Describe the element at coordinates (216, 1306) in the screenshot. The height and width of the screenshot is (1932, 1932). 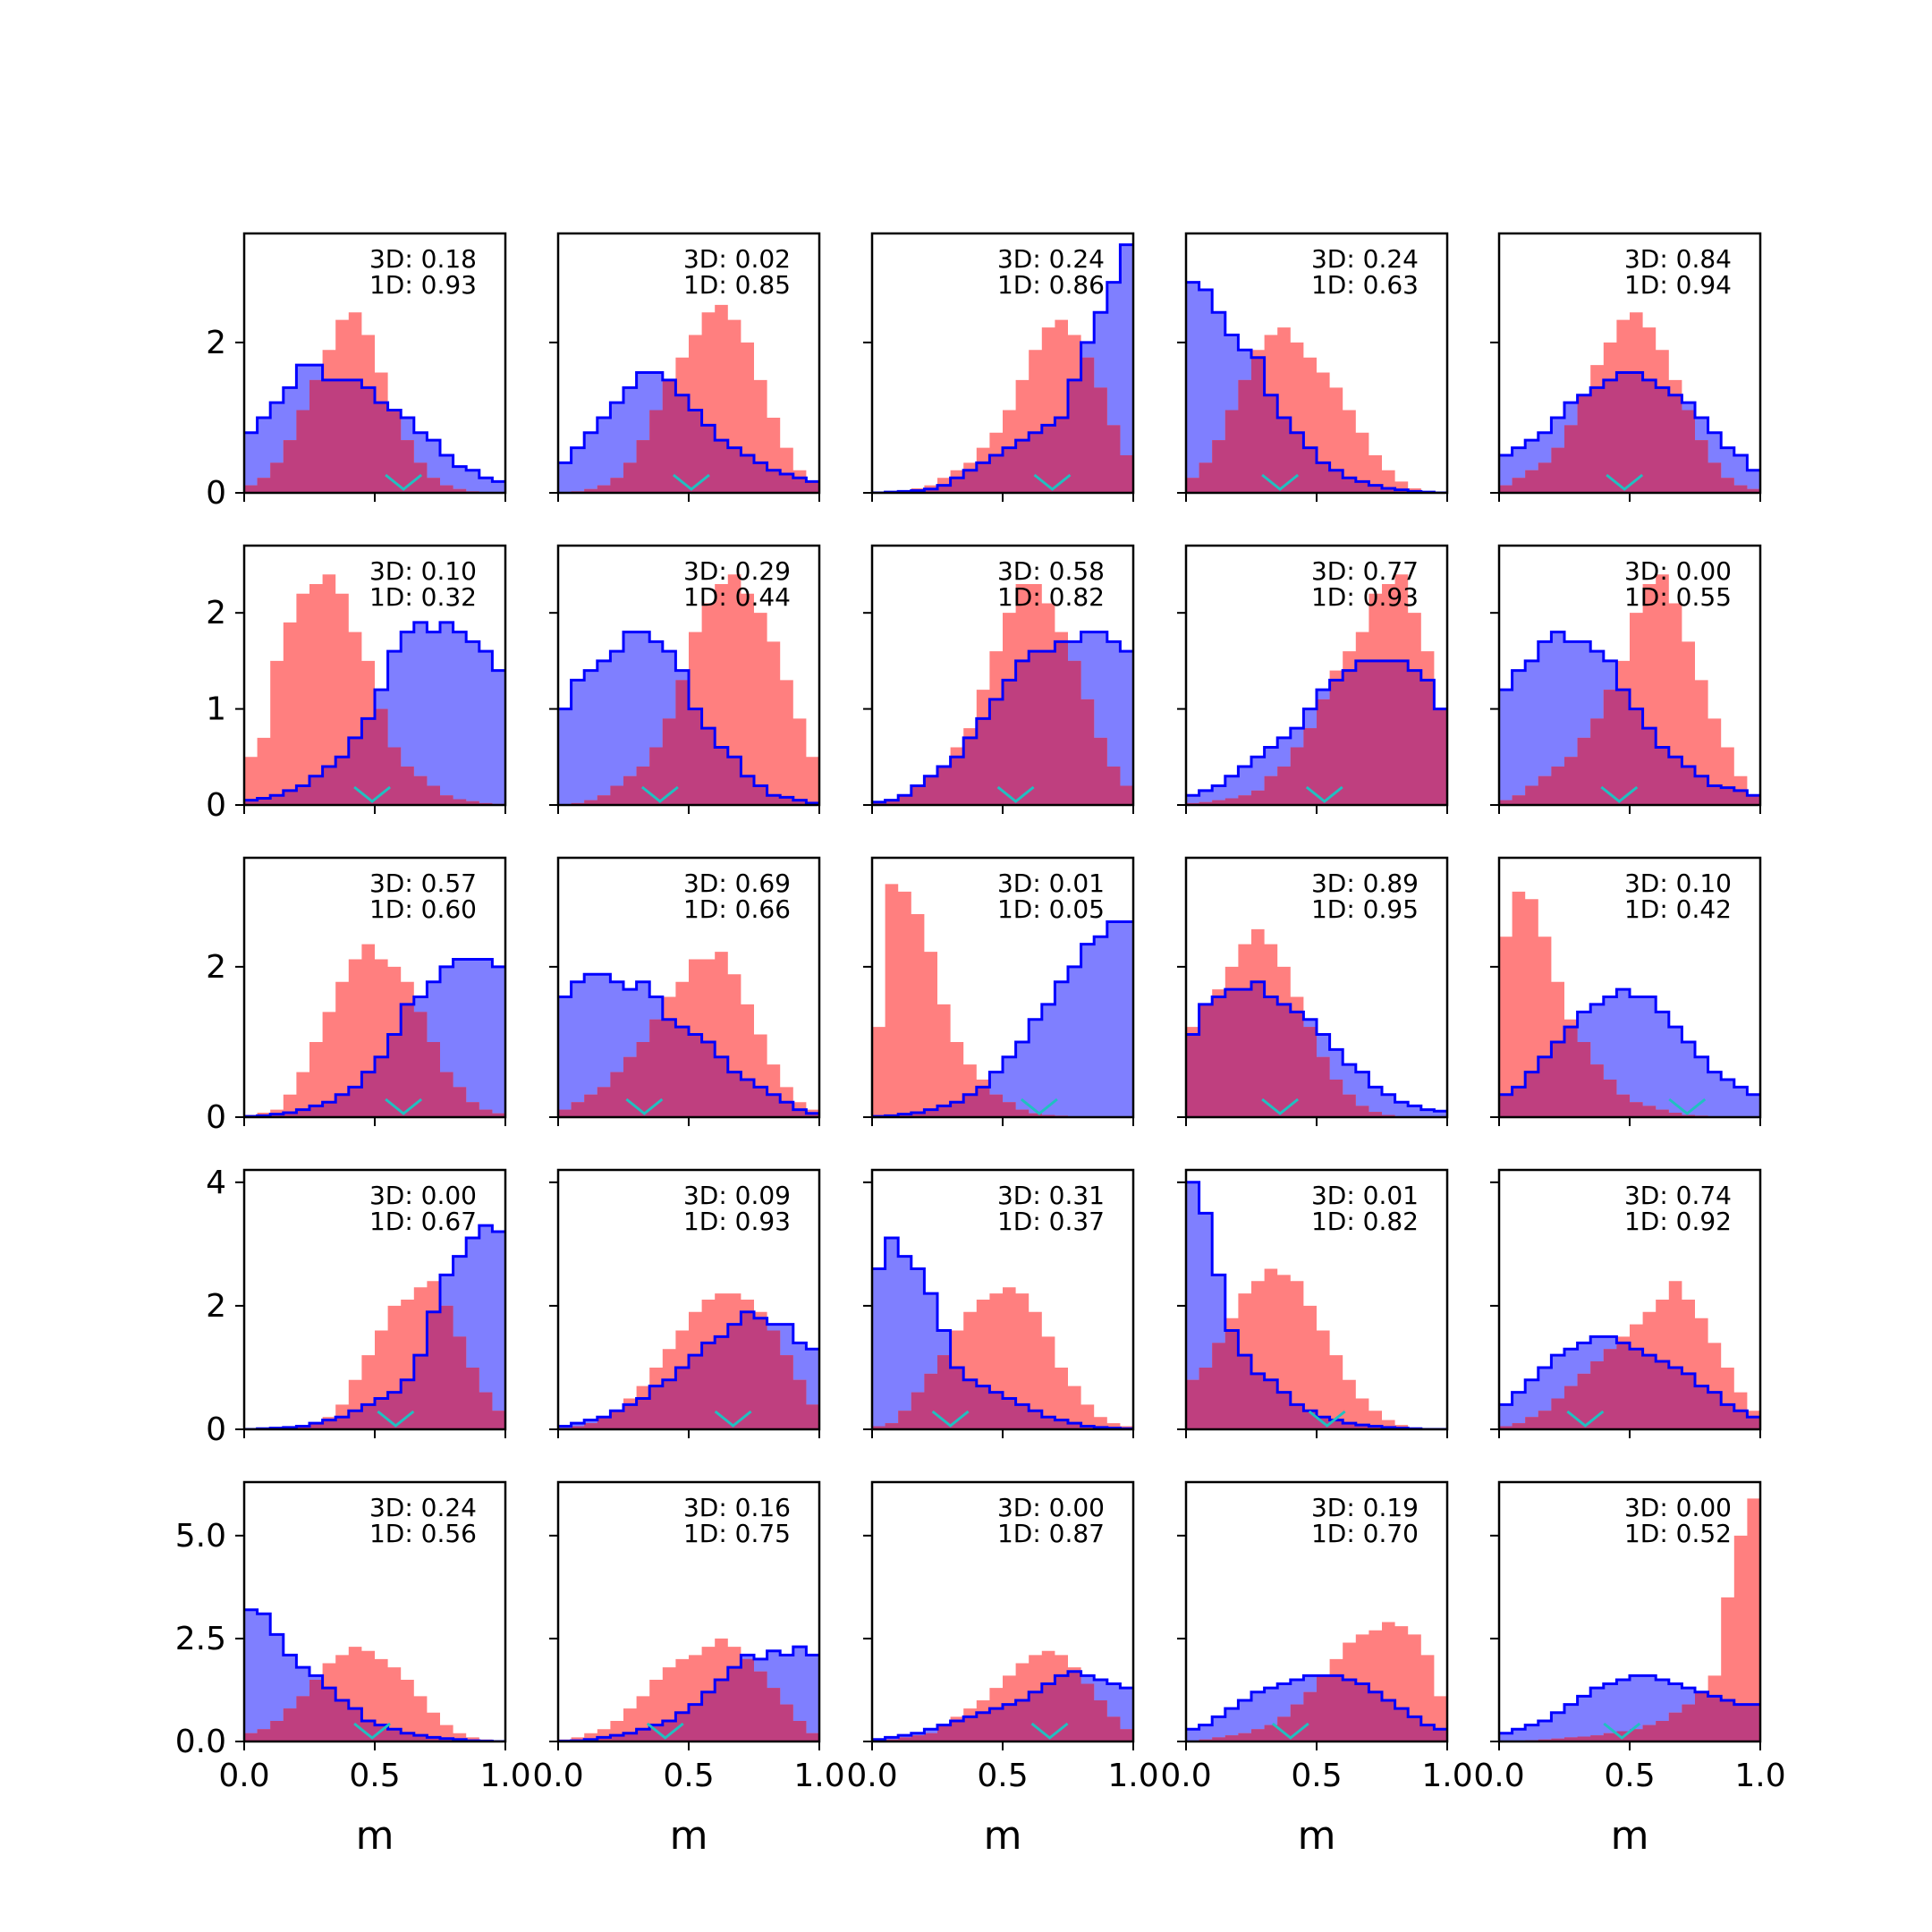
I see `y-tick-label: 2` at that location.